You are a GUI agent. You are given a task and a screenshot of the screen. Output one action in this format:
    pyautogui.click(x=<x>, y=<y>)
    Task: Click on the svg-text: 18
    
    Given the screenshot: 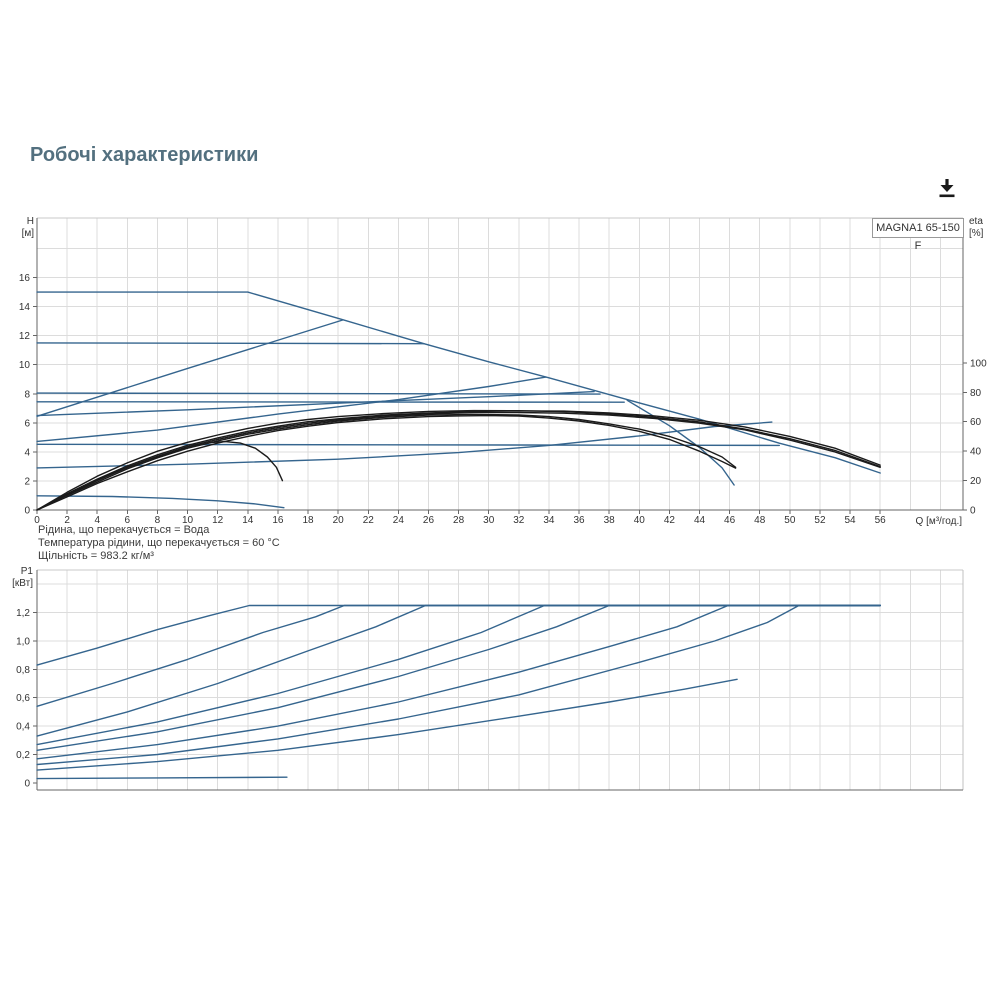 What is the action you would take?
    pyautogui.click(x=308, y=520)
    